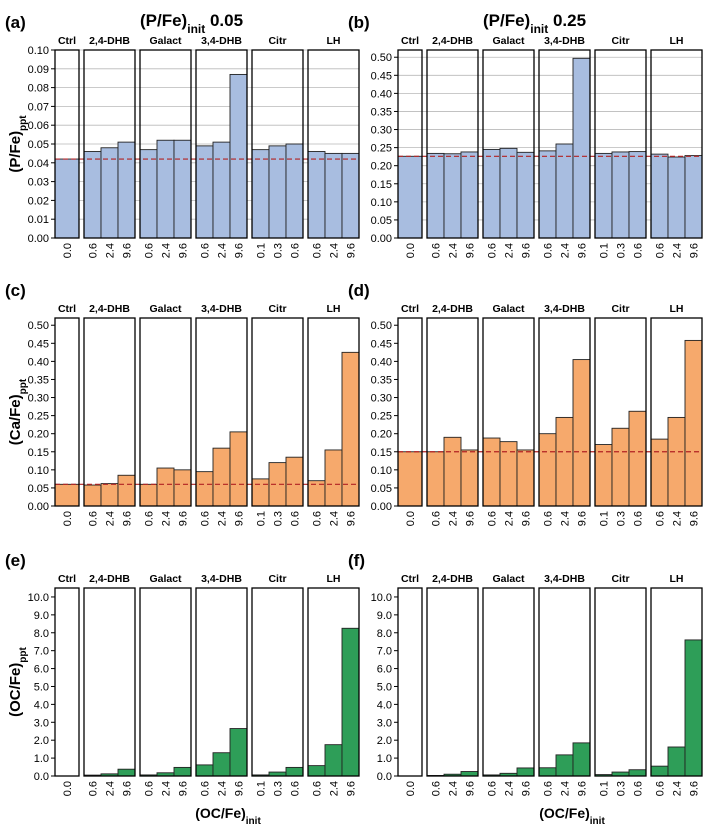 This screenshot has height=825, width=709. What do you see at coordinates (221, 41) in the screenshot?
I see `group-label: 3,4-DHB` at bounding box center [221, 41].